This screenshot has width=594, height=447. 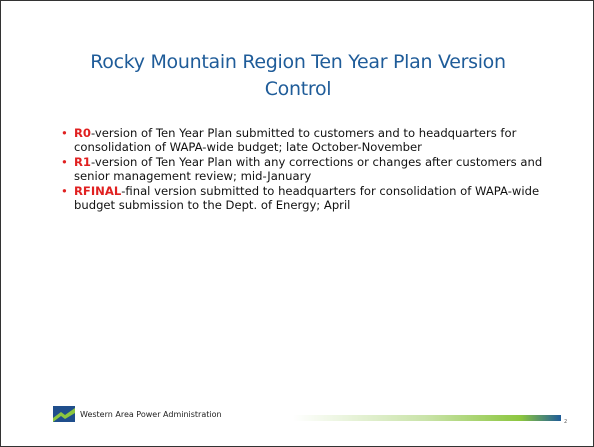 I want to click on bullet-term: R0, so click(x=82, y=133).